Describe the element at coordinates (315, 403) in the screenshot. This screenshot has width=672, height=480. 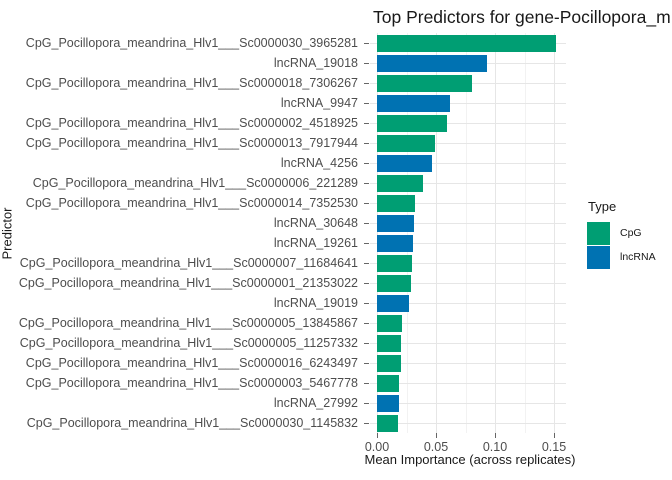
I see `y-axis-label: lncRNA_27992` at that location.